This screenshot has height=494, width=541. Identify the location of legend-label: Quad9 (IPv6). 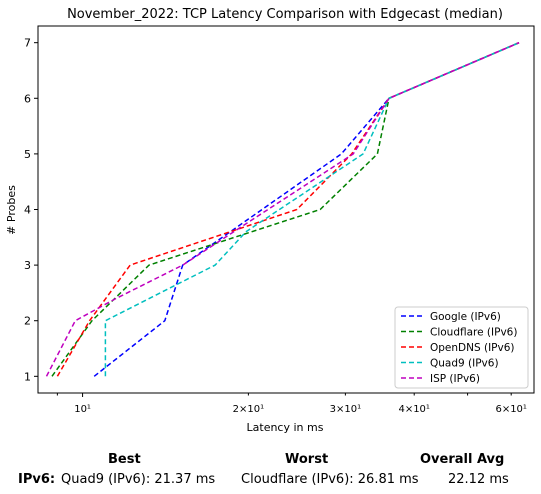
(464, 364).